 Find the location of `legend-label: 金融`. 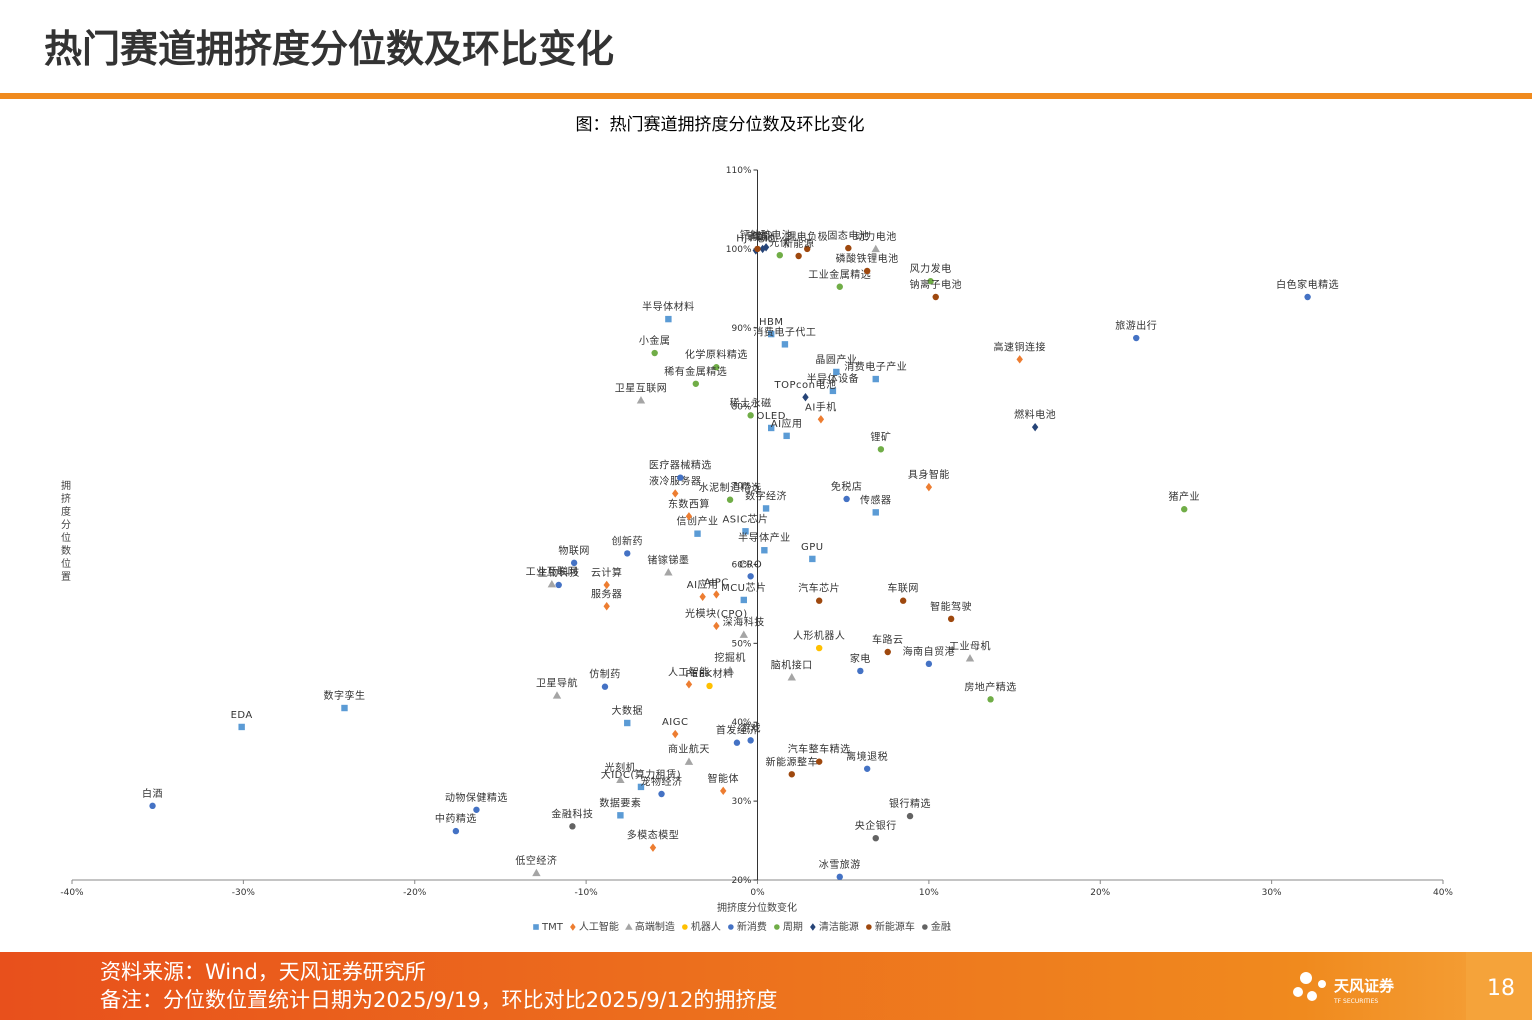

legend-label: 金融 is located at coordinates (941, 926).